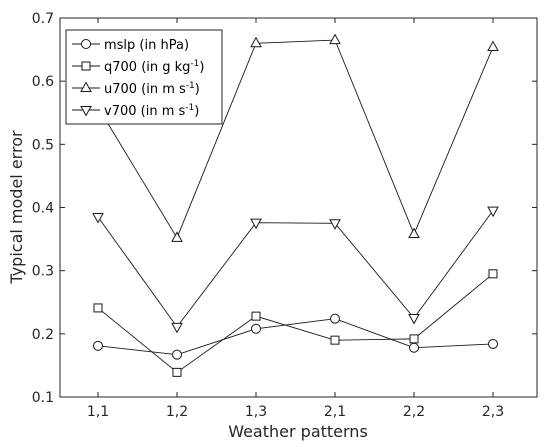 The image size is (550, 447). What do you see at coordinates (43, 19) in the screenshot?
I see `y-tick-label: 0.7` at bounding box center [43, 19].